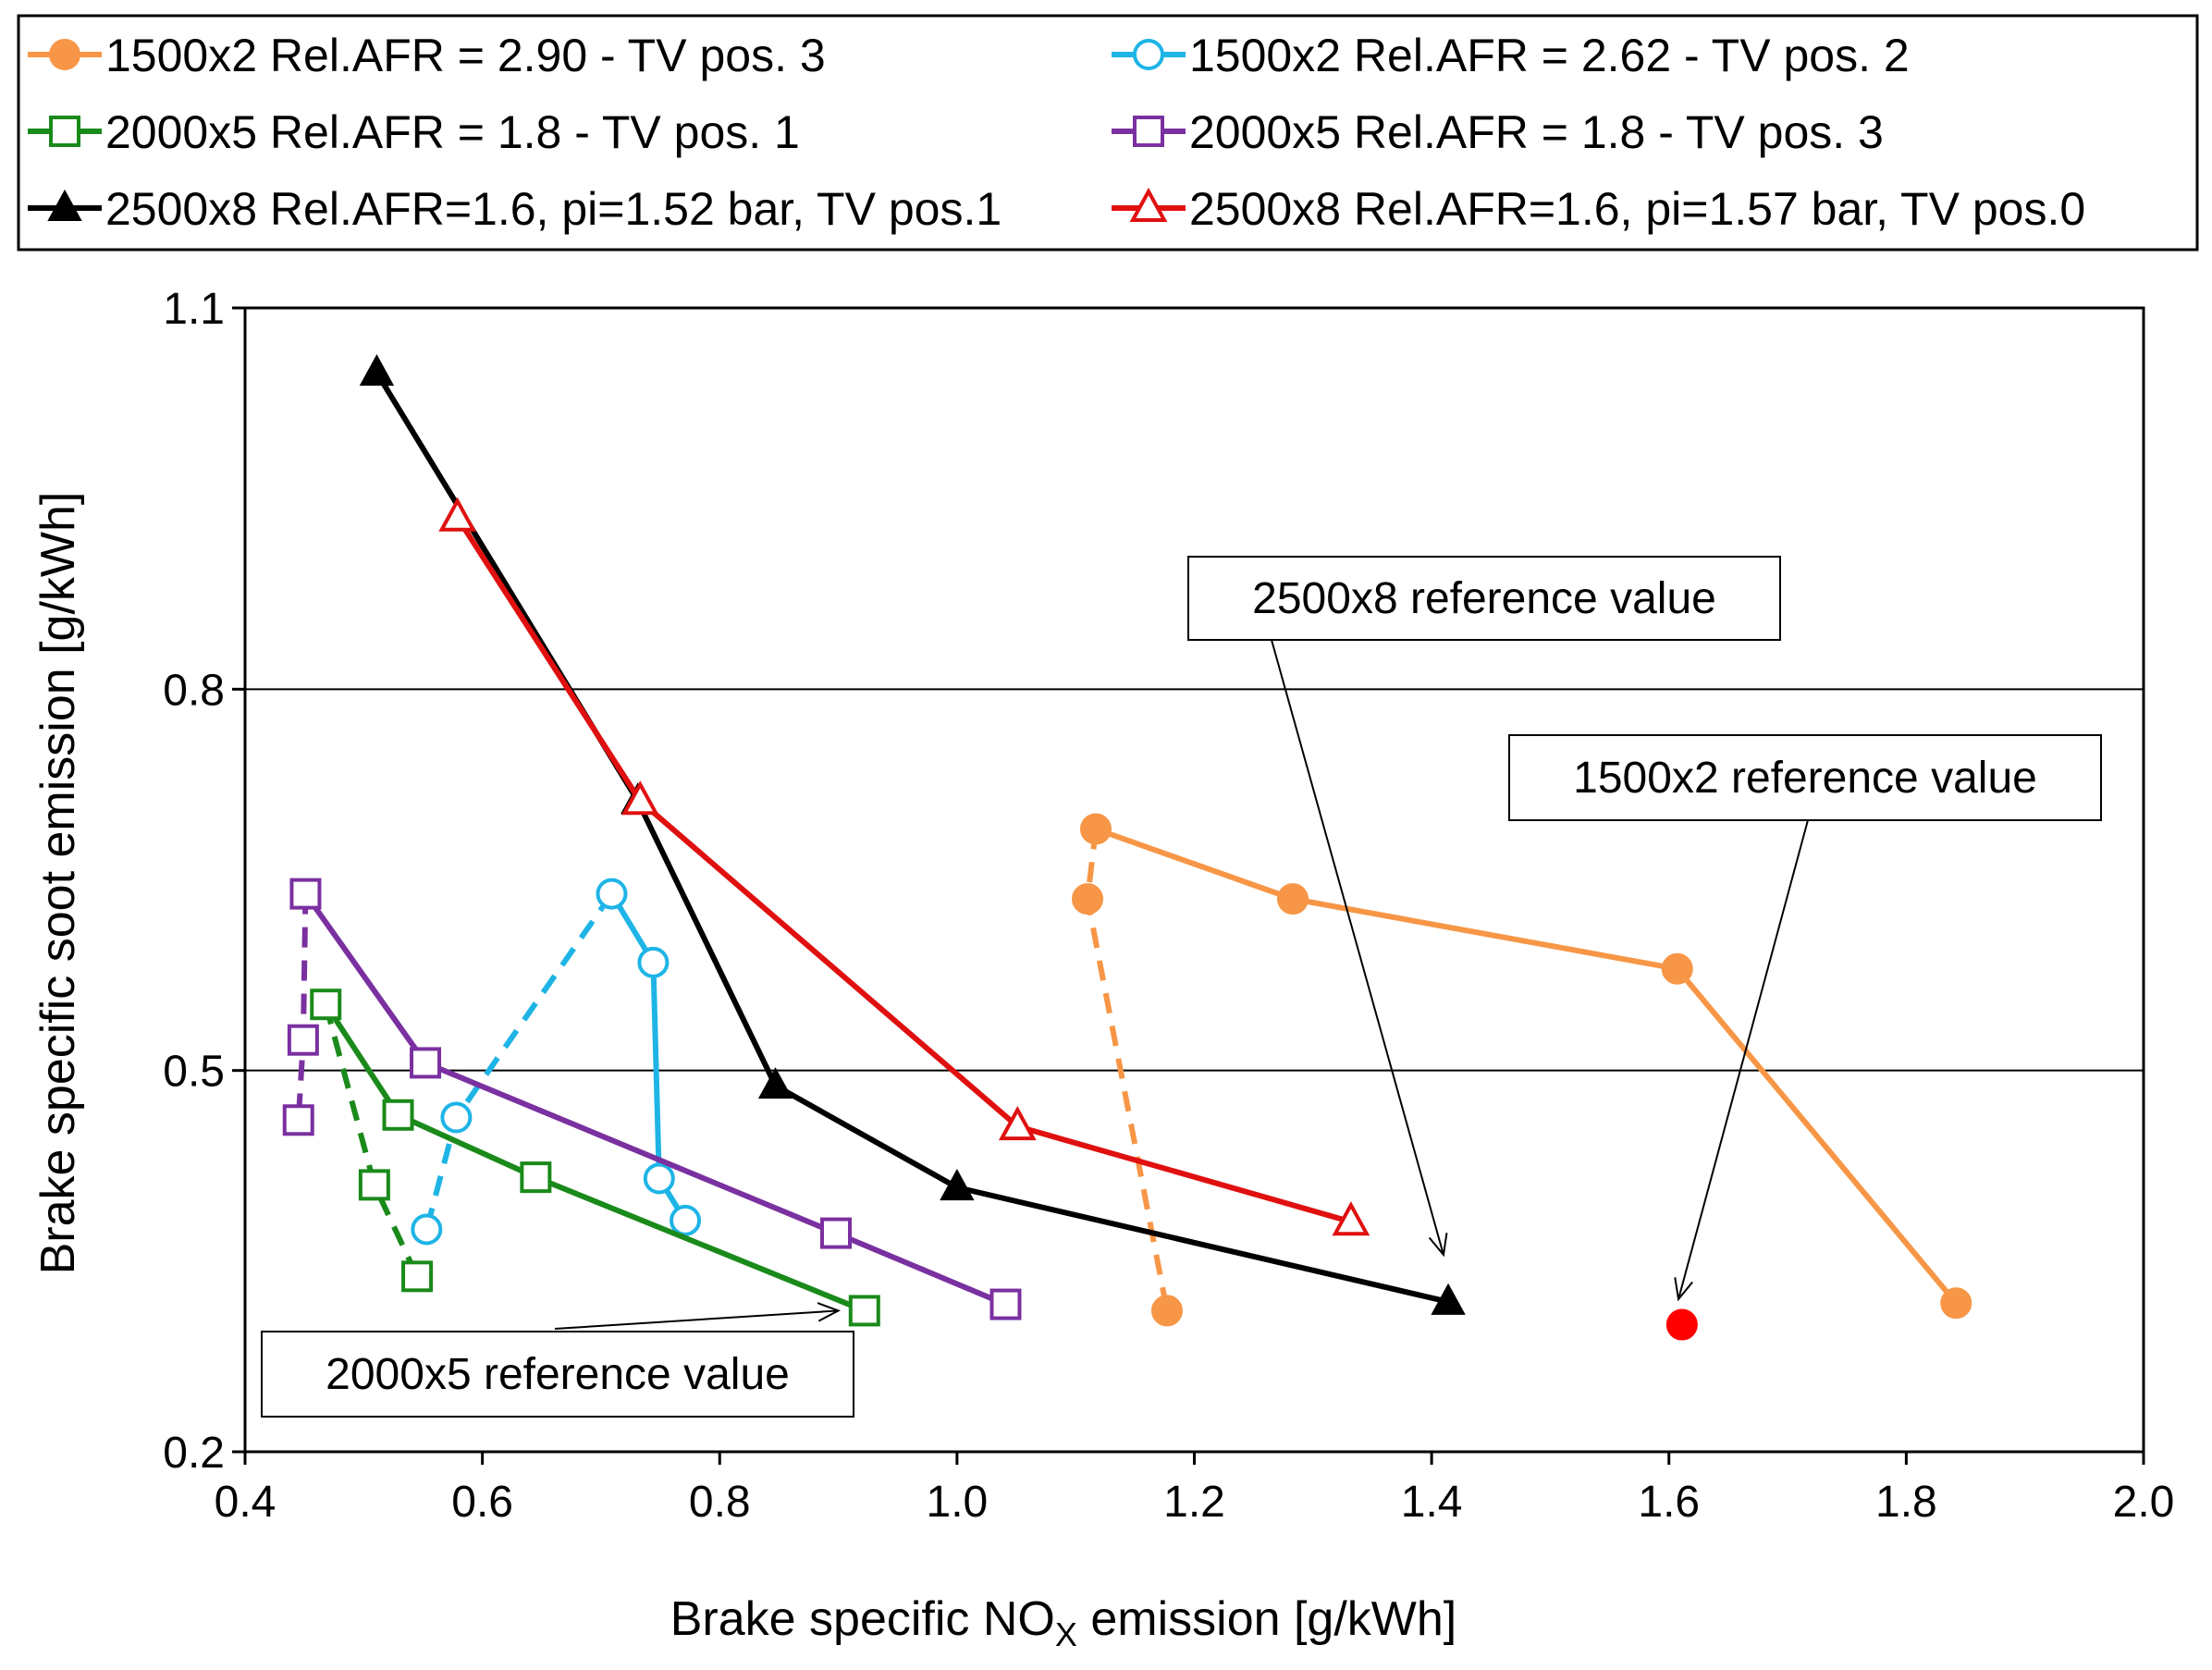 The width and height of the screenshot is (2212, 1670). I want to click on x-axis-title: Brake specific NOX emission [g/kWh], so click(1064, 1622).